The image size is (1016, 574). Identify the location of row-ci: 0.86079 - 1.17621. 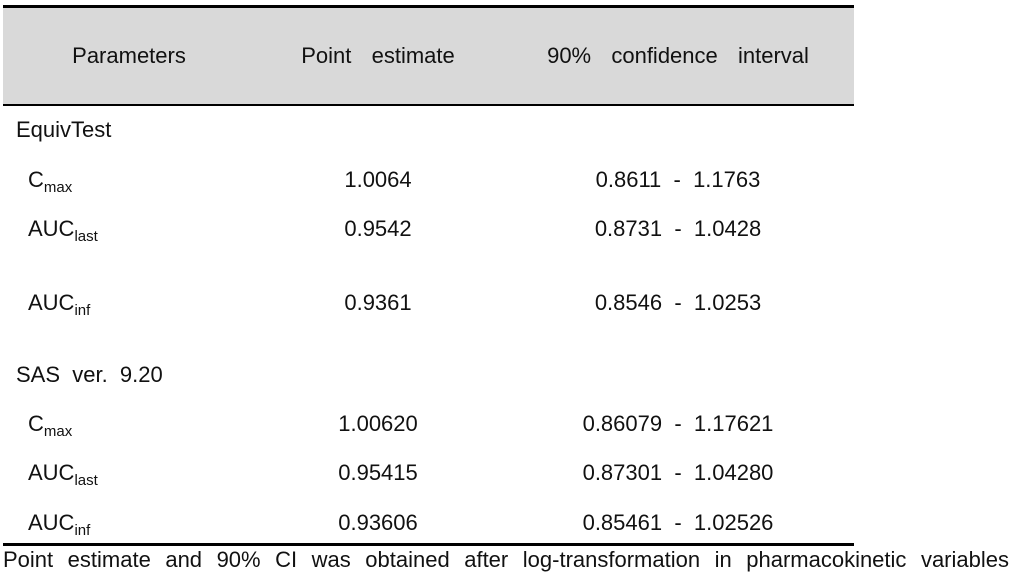
(678, 423).